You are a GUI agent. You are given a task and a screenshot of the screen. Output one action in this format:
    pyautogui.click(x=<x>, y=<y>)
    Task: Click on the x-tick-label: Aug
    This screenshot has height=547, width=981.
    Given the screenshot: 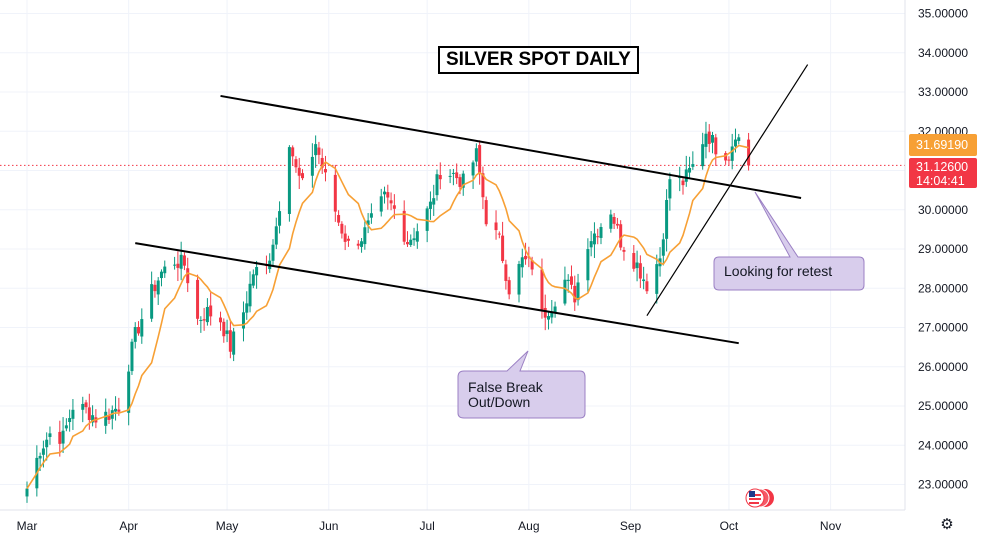 What is the action you would take?
    pyautogui.click(x=528, y=526)
    